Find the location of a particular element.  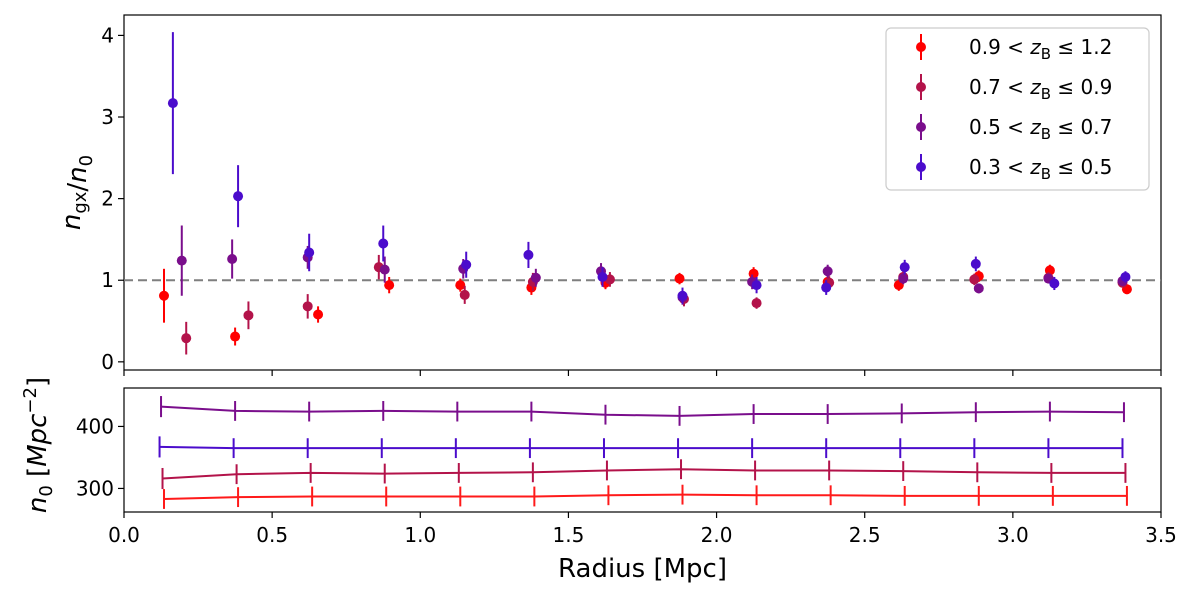

top-y-tick-label: 3 is located at coordinates (107, 117).